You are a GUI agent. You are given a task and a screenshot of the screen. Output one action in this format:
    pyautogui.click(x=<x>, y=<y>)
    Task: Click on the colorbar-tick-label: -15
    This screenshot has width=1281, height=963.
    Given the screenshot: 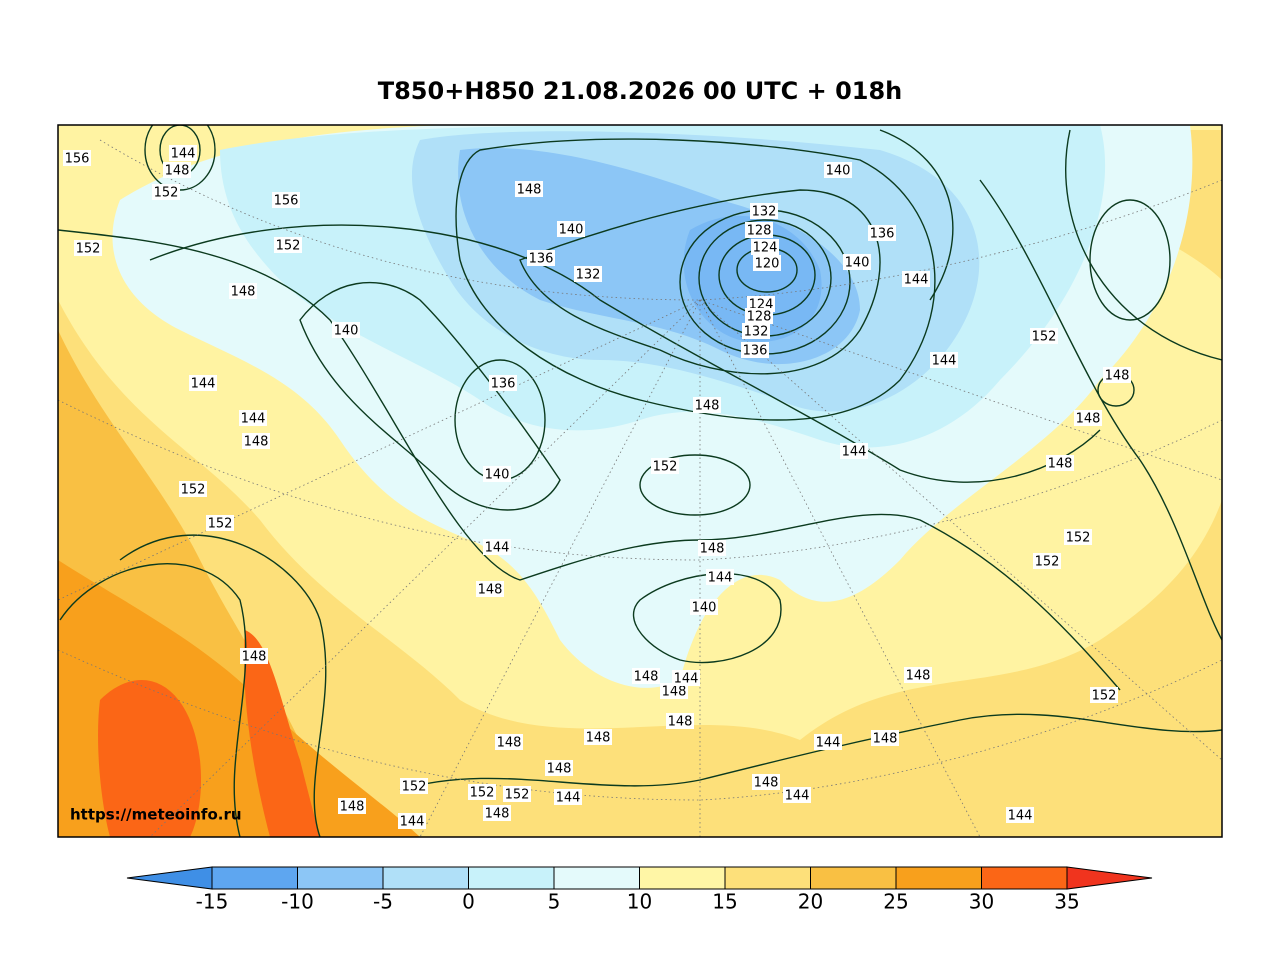 What is the action you would take?
    pyautogui.click(x=212, y=902)
    